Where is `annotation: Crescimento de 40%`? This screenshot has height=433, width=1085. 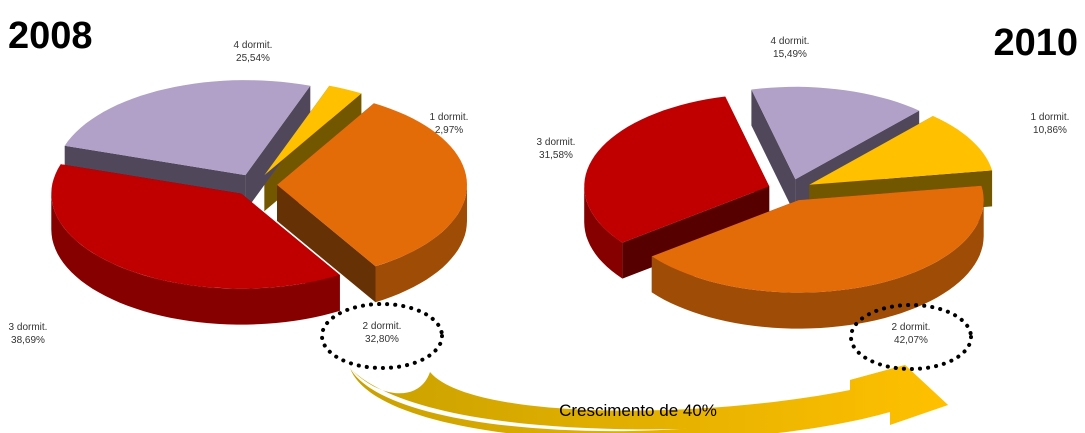 annotation: Crescimento de 40% is located at coordinates (638, 410).